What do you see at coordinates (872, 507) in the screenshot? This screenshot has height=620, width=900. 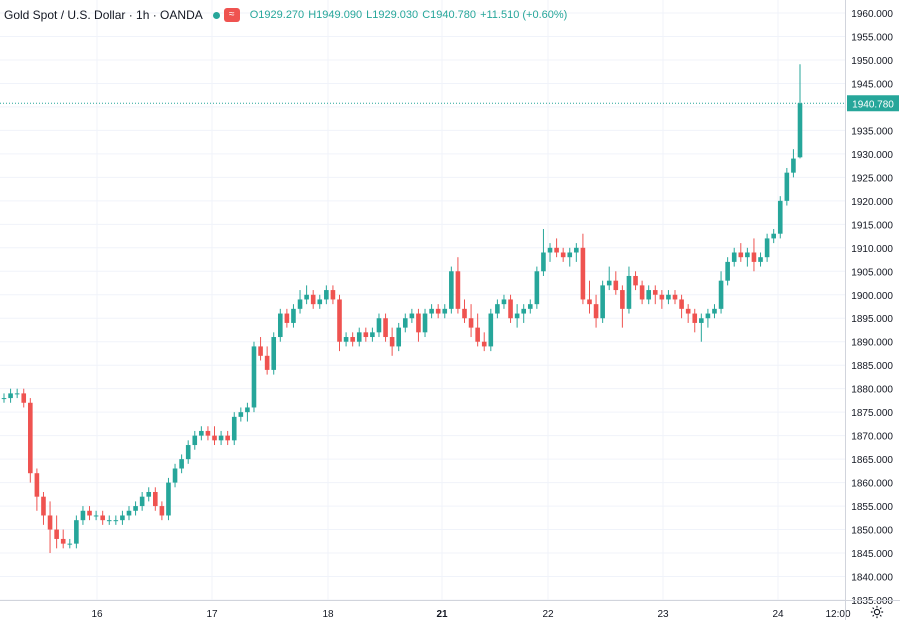 I see `y-tick-label: 1855.000` at bounding box center [872, 507].